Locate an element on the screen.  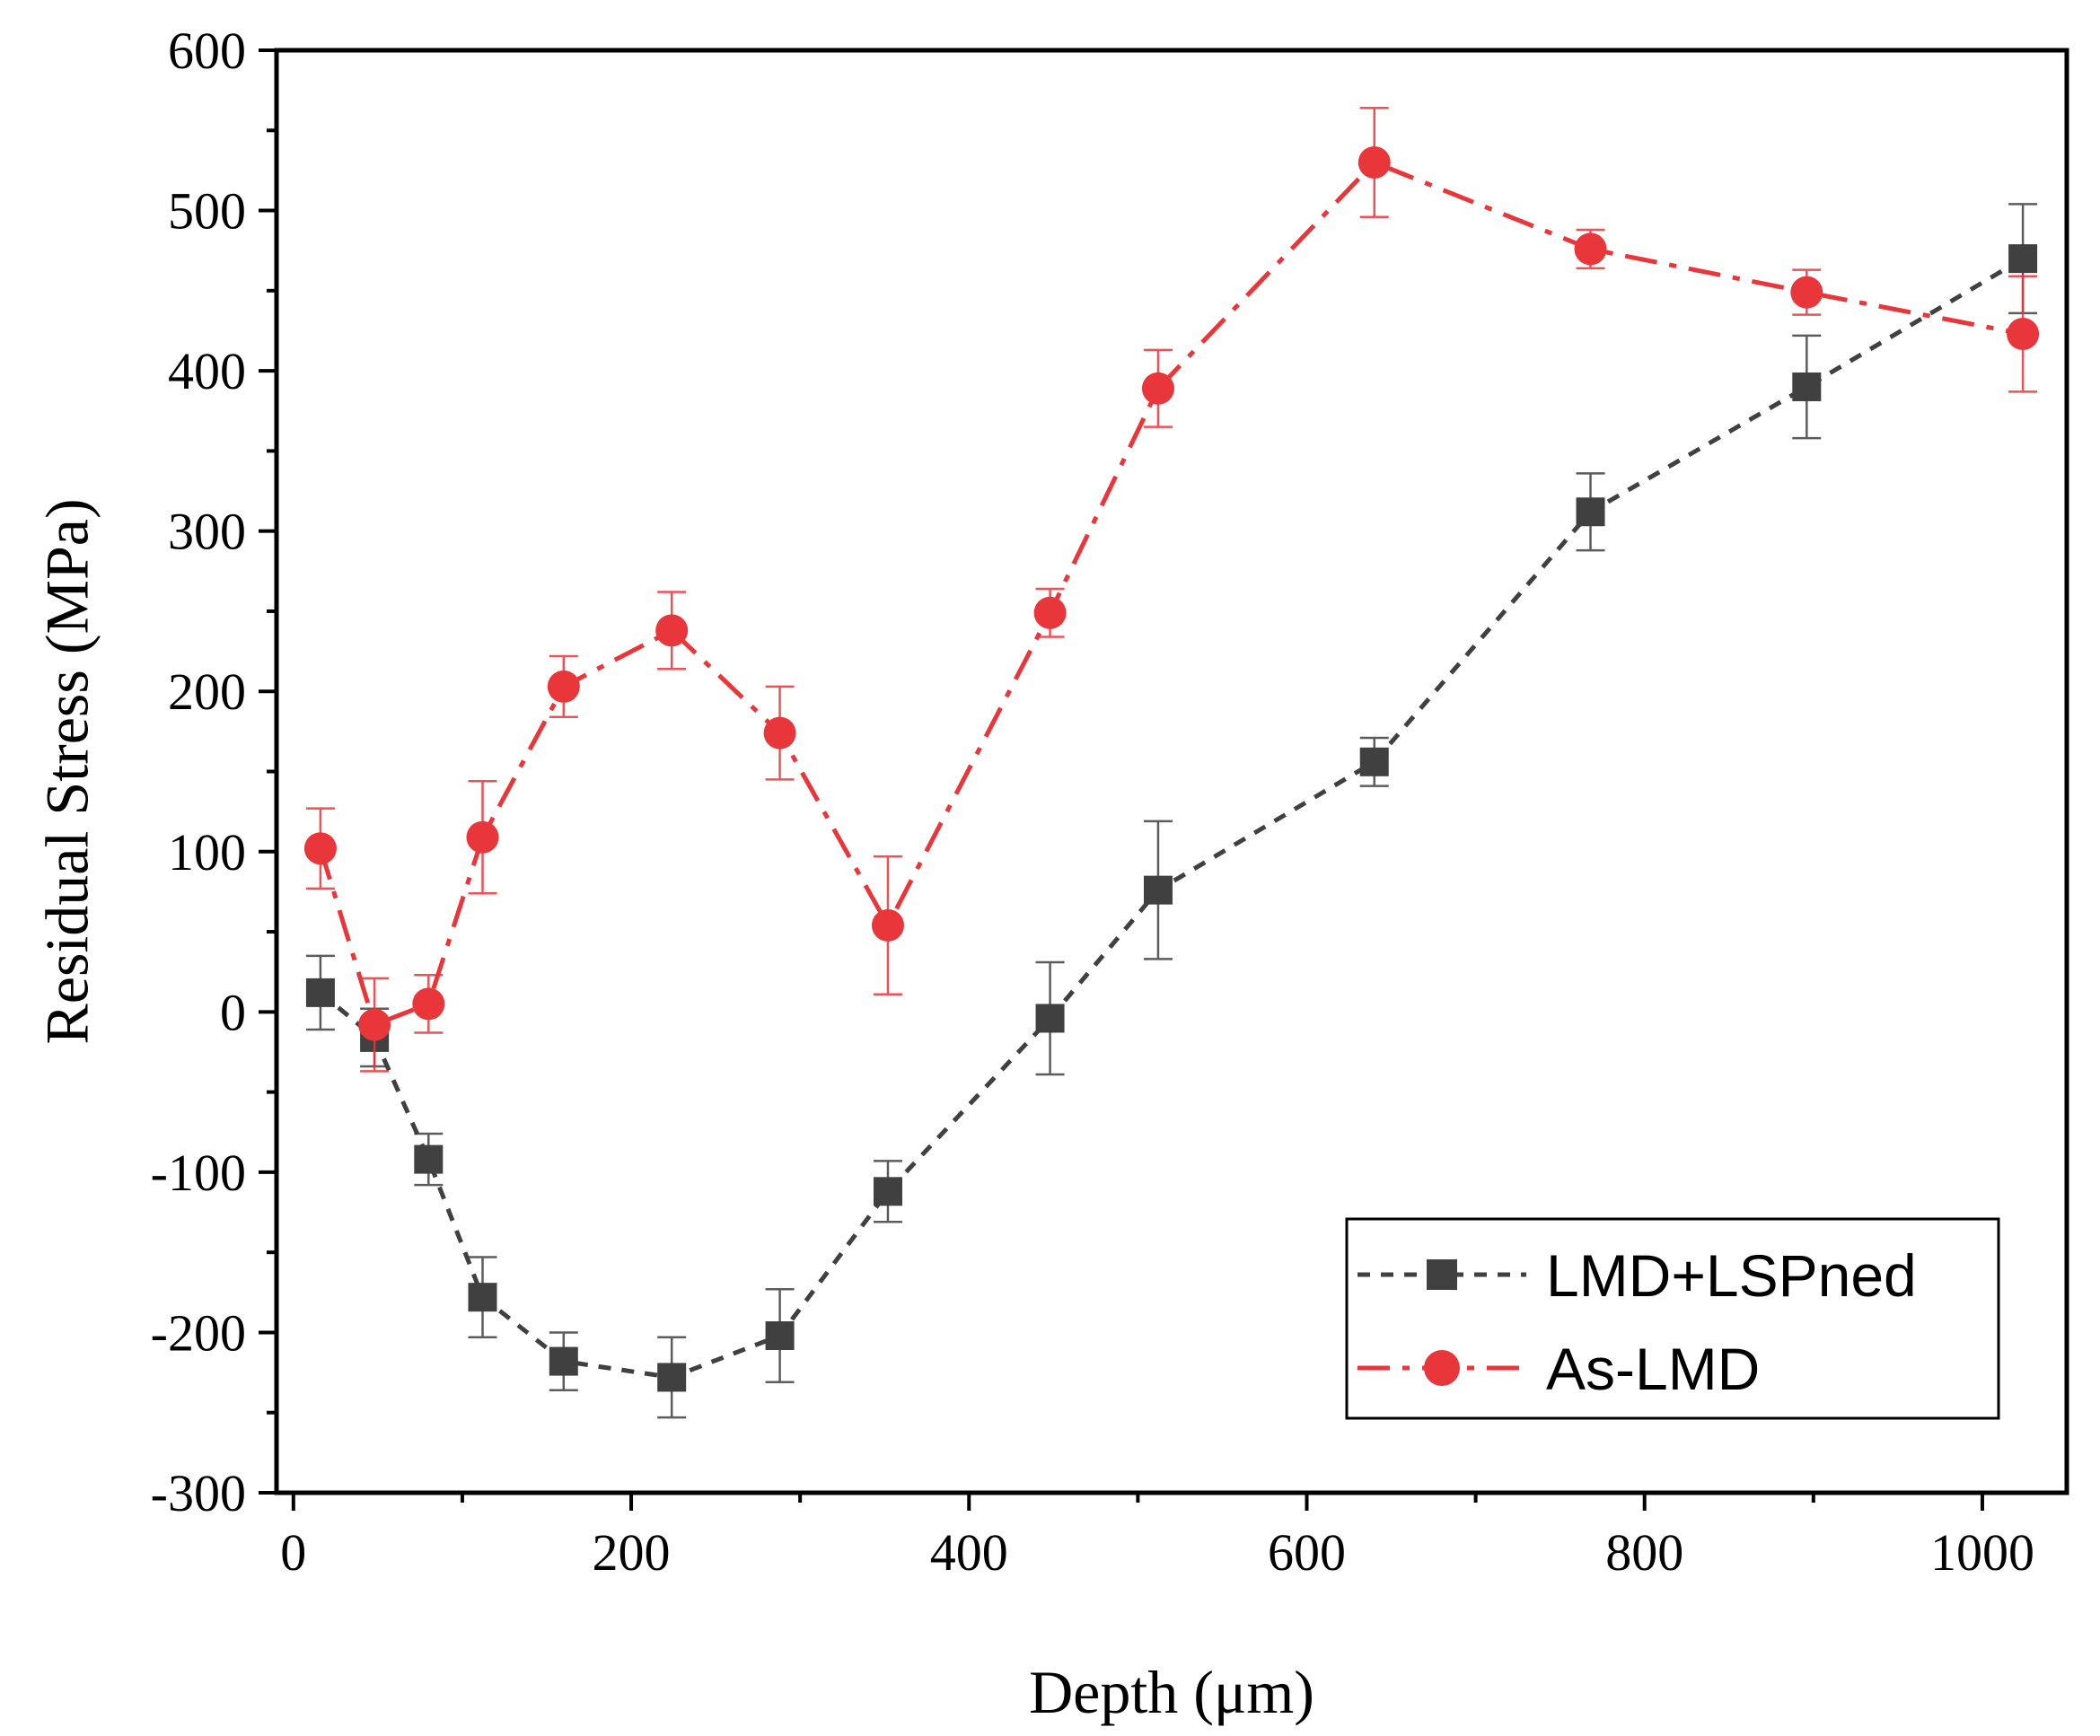
x-tick-label: 400 is located at coordinates (969, 1553).